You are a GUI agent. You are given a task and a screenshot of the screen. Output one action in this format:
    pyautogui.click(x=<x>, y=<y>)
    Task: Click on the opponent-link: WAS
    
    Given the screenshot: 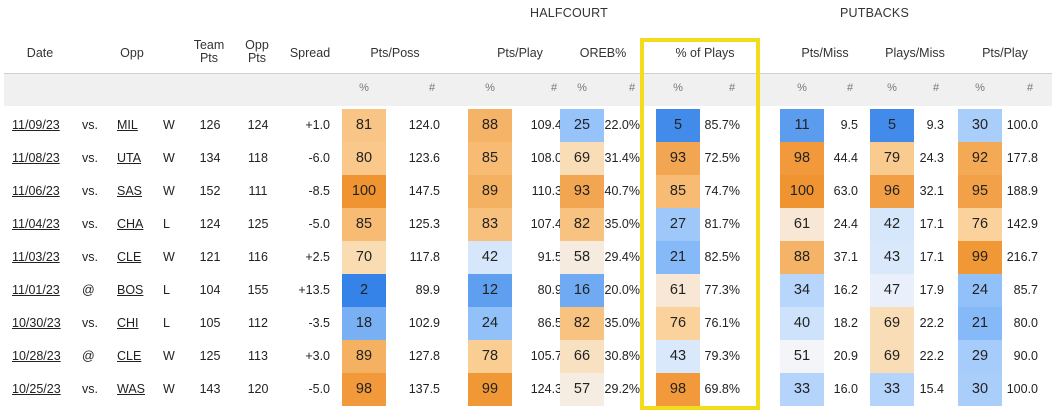 What is the action you would take?
    pyautogui.click(x=131, y=389)
    